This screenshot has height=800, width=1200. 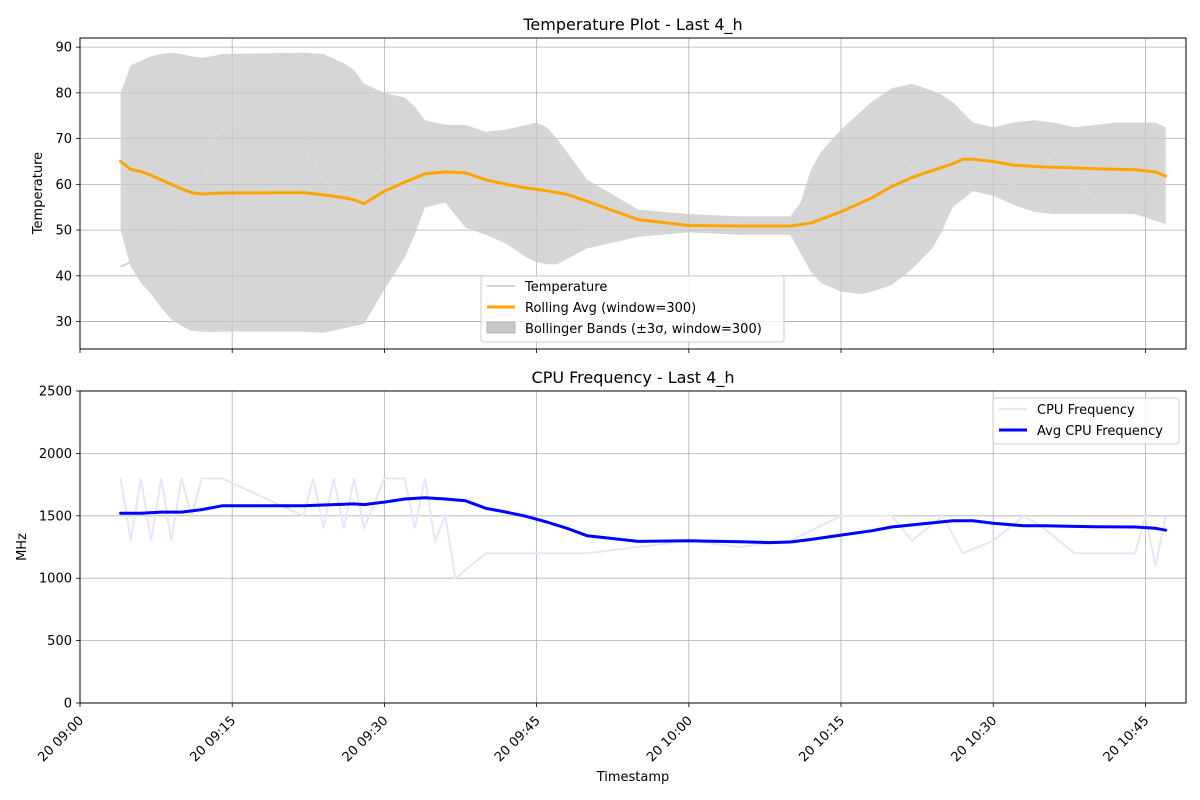 What do you see at coordinates (643, 520) in the screenshot?
I see `avg-cpu-frequency-line` at bounding box center [643, 520].